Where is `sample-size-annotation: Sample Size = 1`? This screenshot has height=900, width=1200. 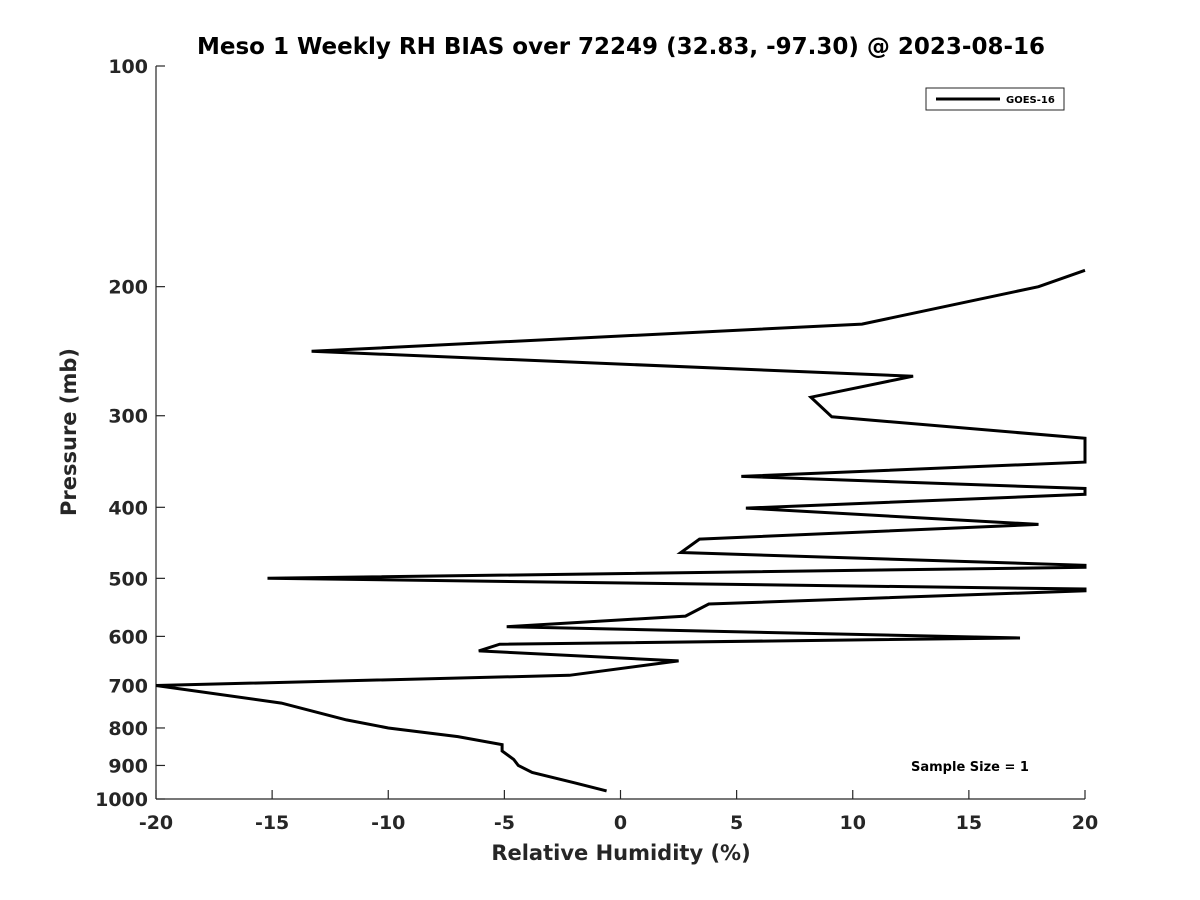 sample-size-annotation: Sample Size = 1 is located at coordinates (970, 767).